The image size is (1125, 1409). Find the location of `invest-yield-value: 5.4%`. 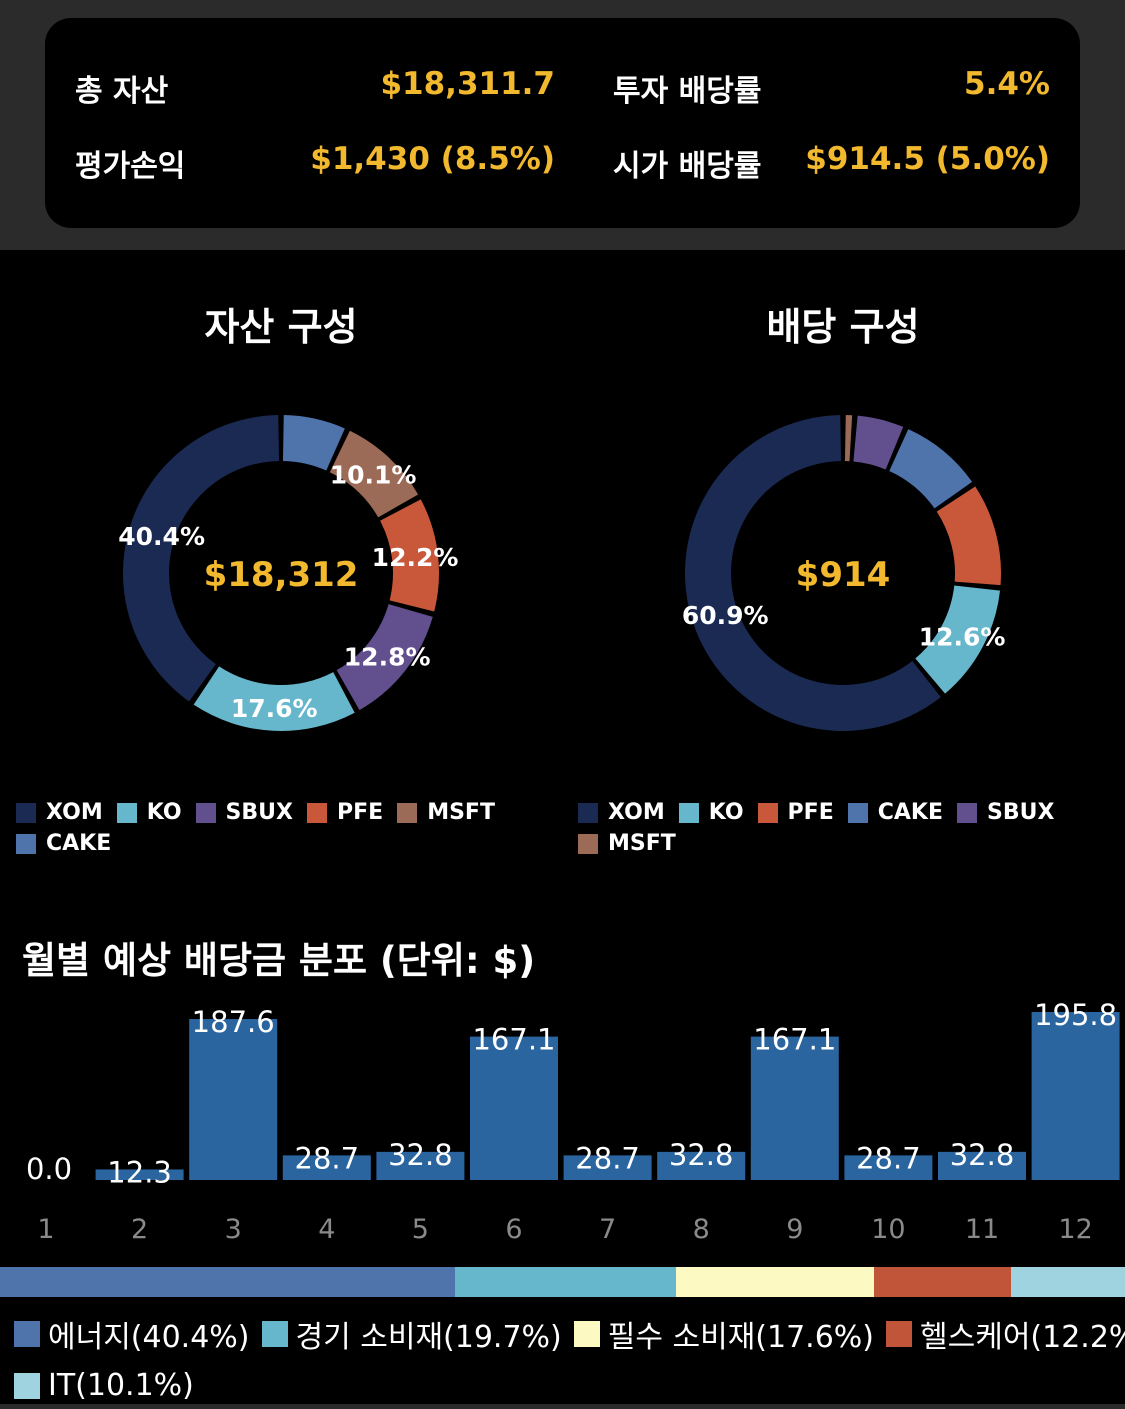

invest-yield-value: 5.4% is located at coordinates (1007, 84).